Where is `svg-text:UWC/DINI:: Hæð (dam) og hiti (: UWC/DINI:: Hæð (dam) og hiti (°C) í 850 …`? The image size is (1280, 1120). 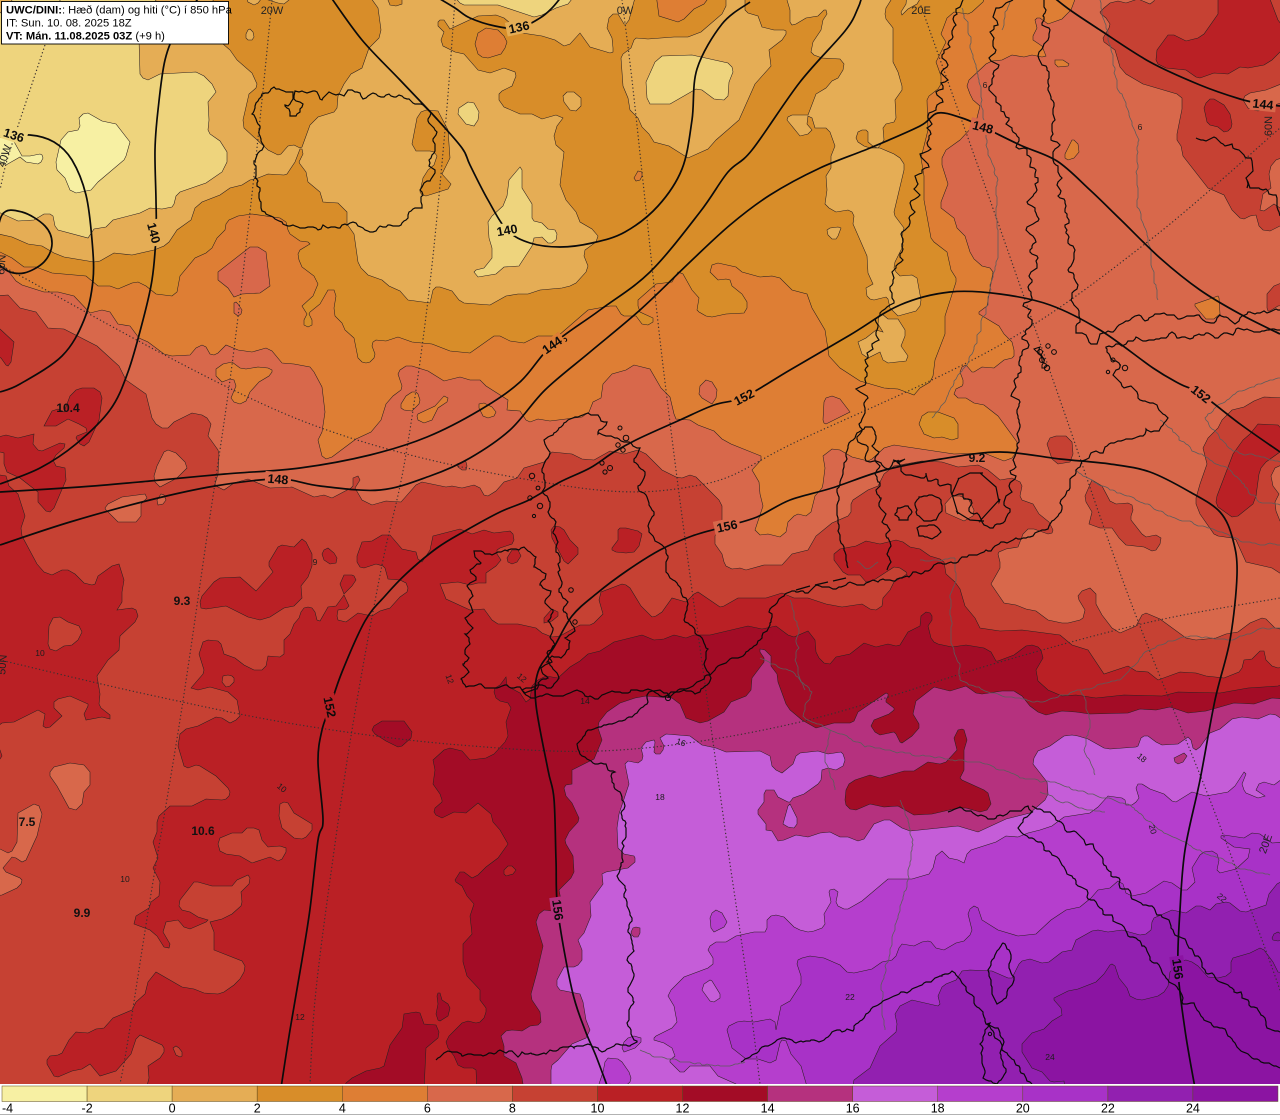
svg-text:UWC/DINI:: Hæð (dam) og hiti (: UWC/DINI:: Hæð (dam) og hiti (°C) í 850 … is located at coordinates (119, 11).